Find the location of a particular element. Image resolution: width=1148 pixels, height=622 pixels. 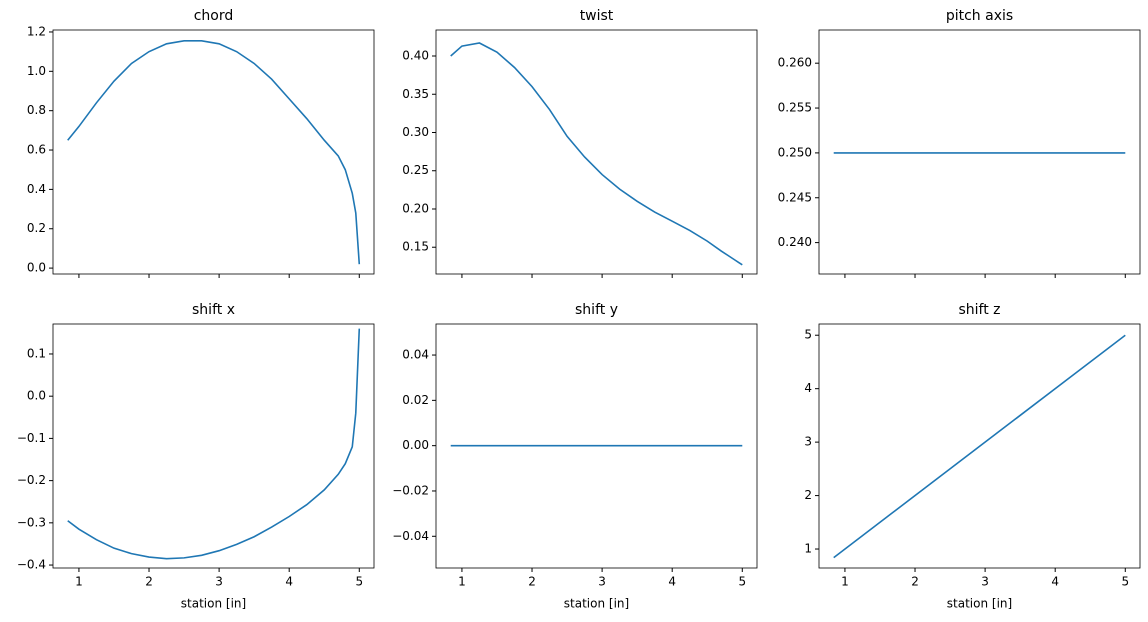

y-tick-label: −0.3 is located at coordinates (31, 522).